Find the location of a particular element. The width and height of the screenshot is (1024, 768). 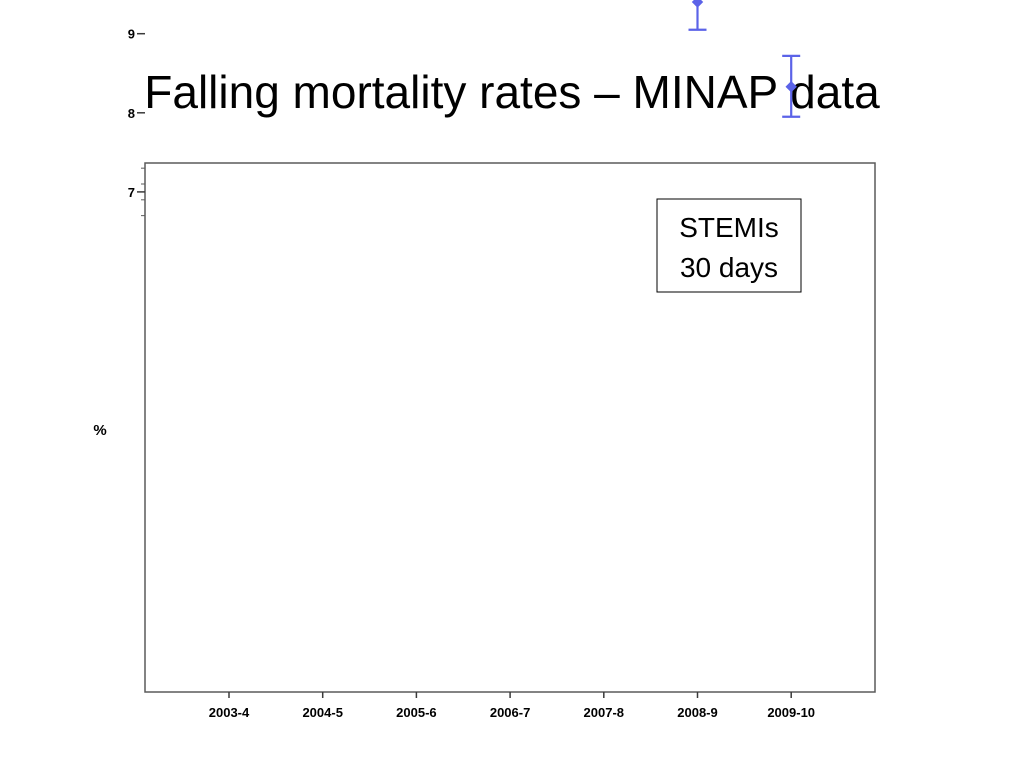

annotation-line-1: STEMIs is located at coordinates (729, 227).